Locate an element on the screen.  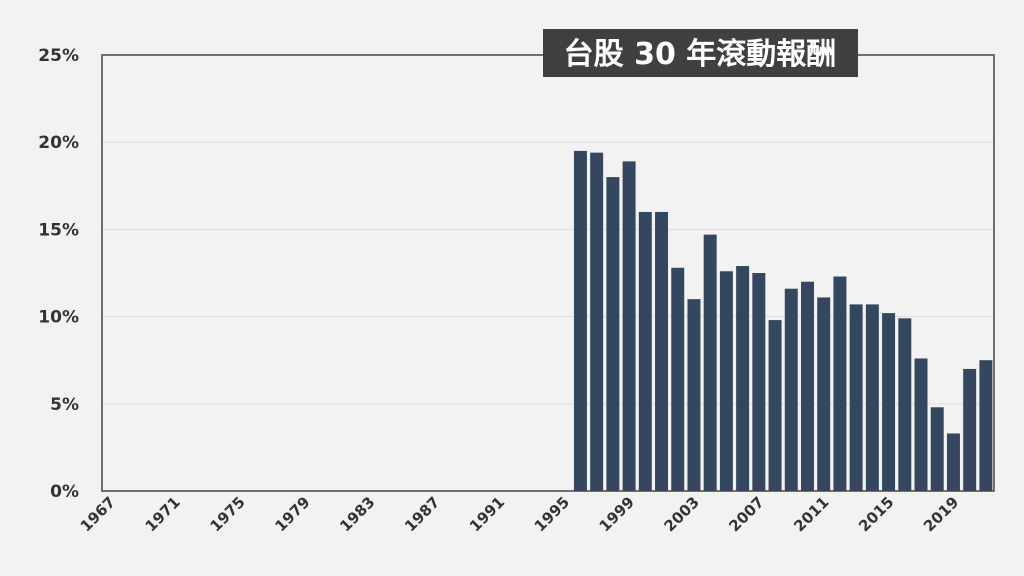
chart-title: 台股 30 年滾動報酬 is located at coordinates (700, 53).